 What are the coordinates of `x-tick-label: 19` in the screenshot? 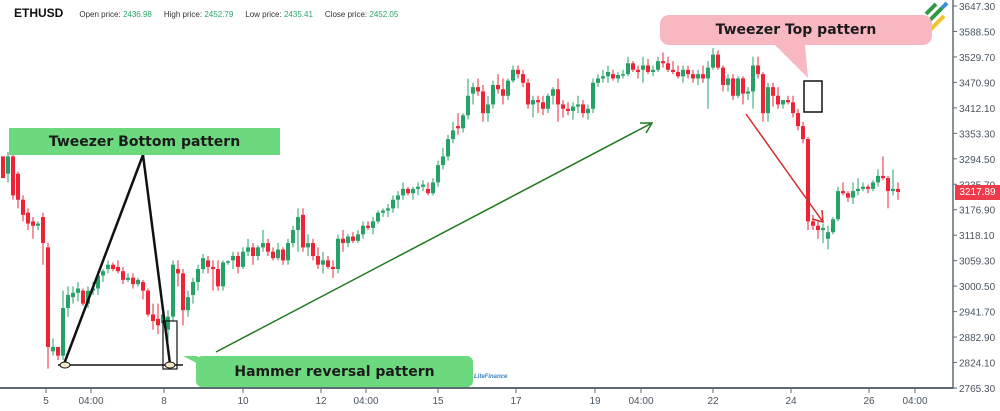 It's located at (595, 401).